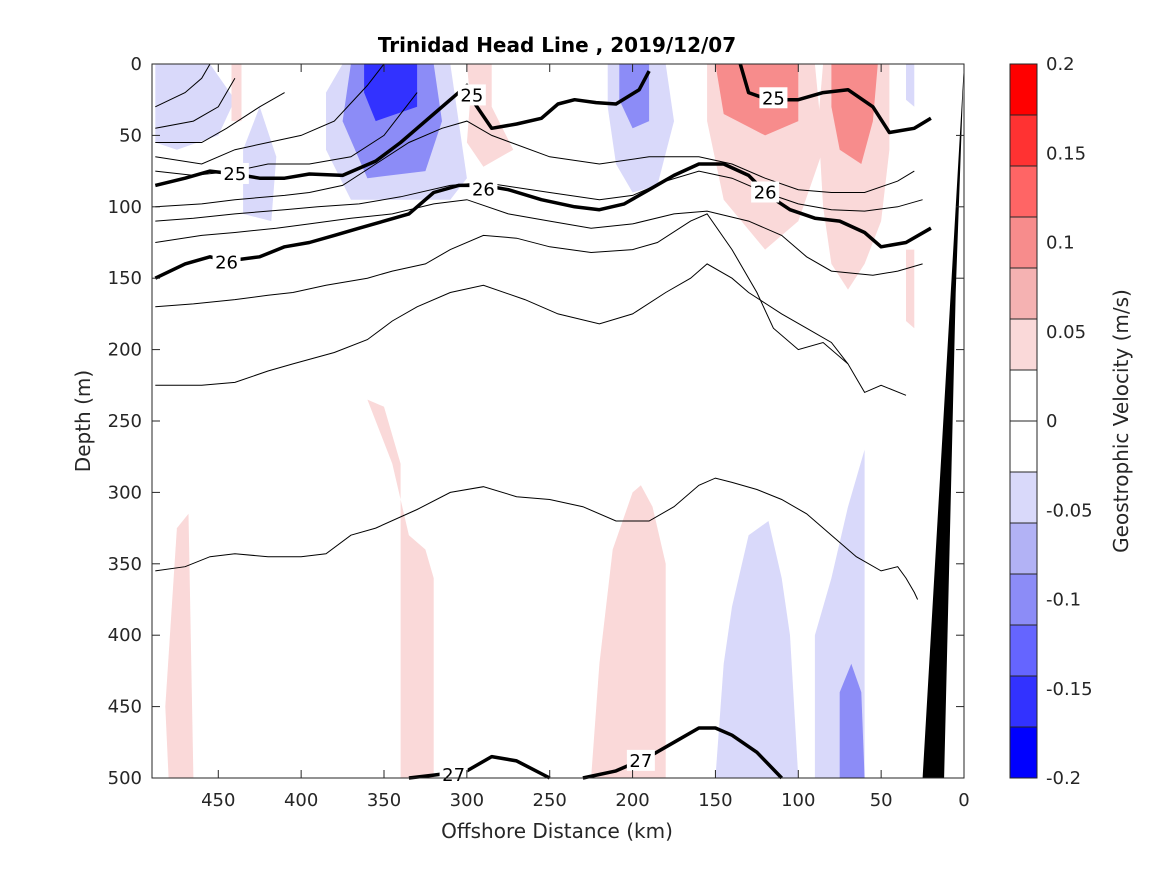  What do you see at coordinates (1060, 243) in the screenshot?
I see `colorbar-tick-label-2: 0.1` at bounding box center [1060, 243].